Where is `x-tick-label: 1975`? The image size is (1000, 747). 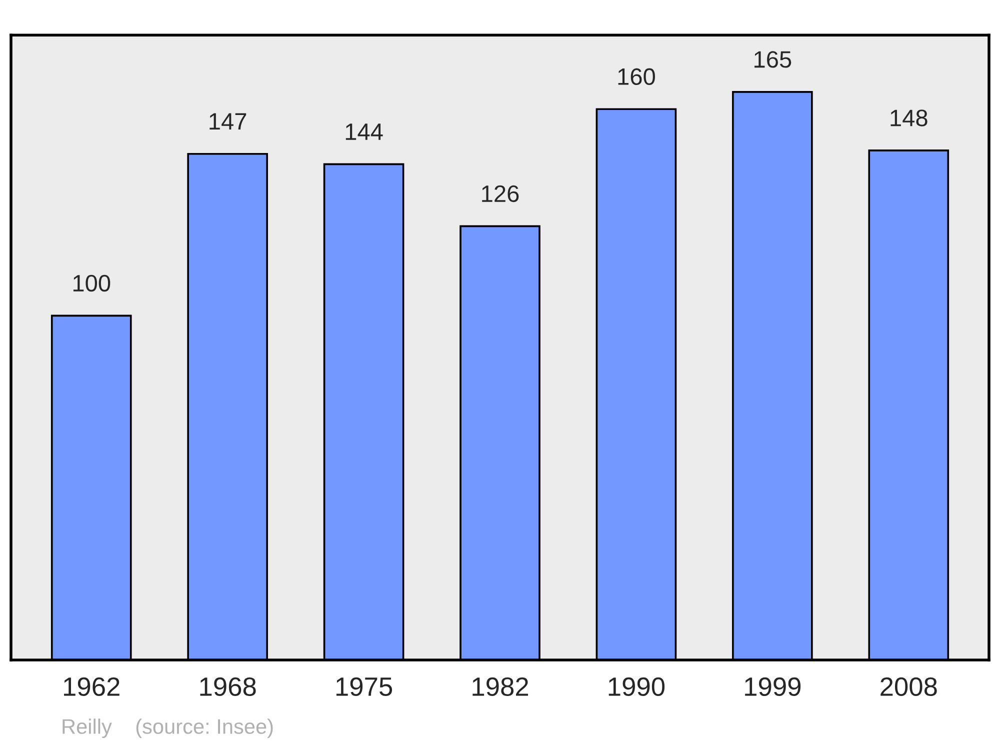
x-tick-label: 1975 is located at coordinates (364, 686).